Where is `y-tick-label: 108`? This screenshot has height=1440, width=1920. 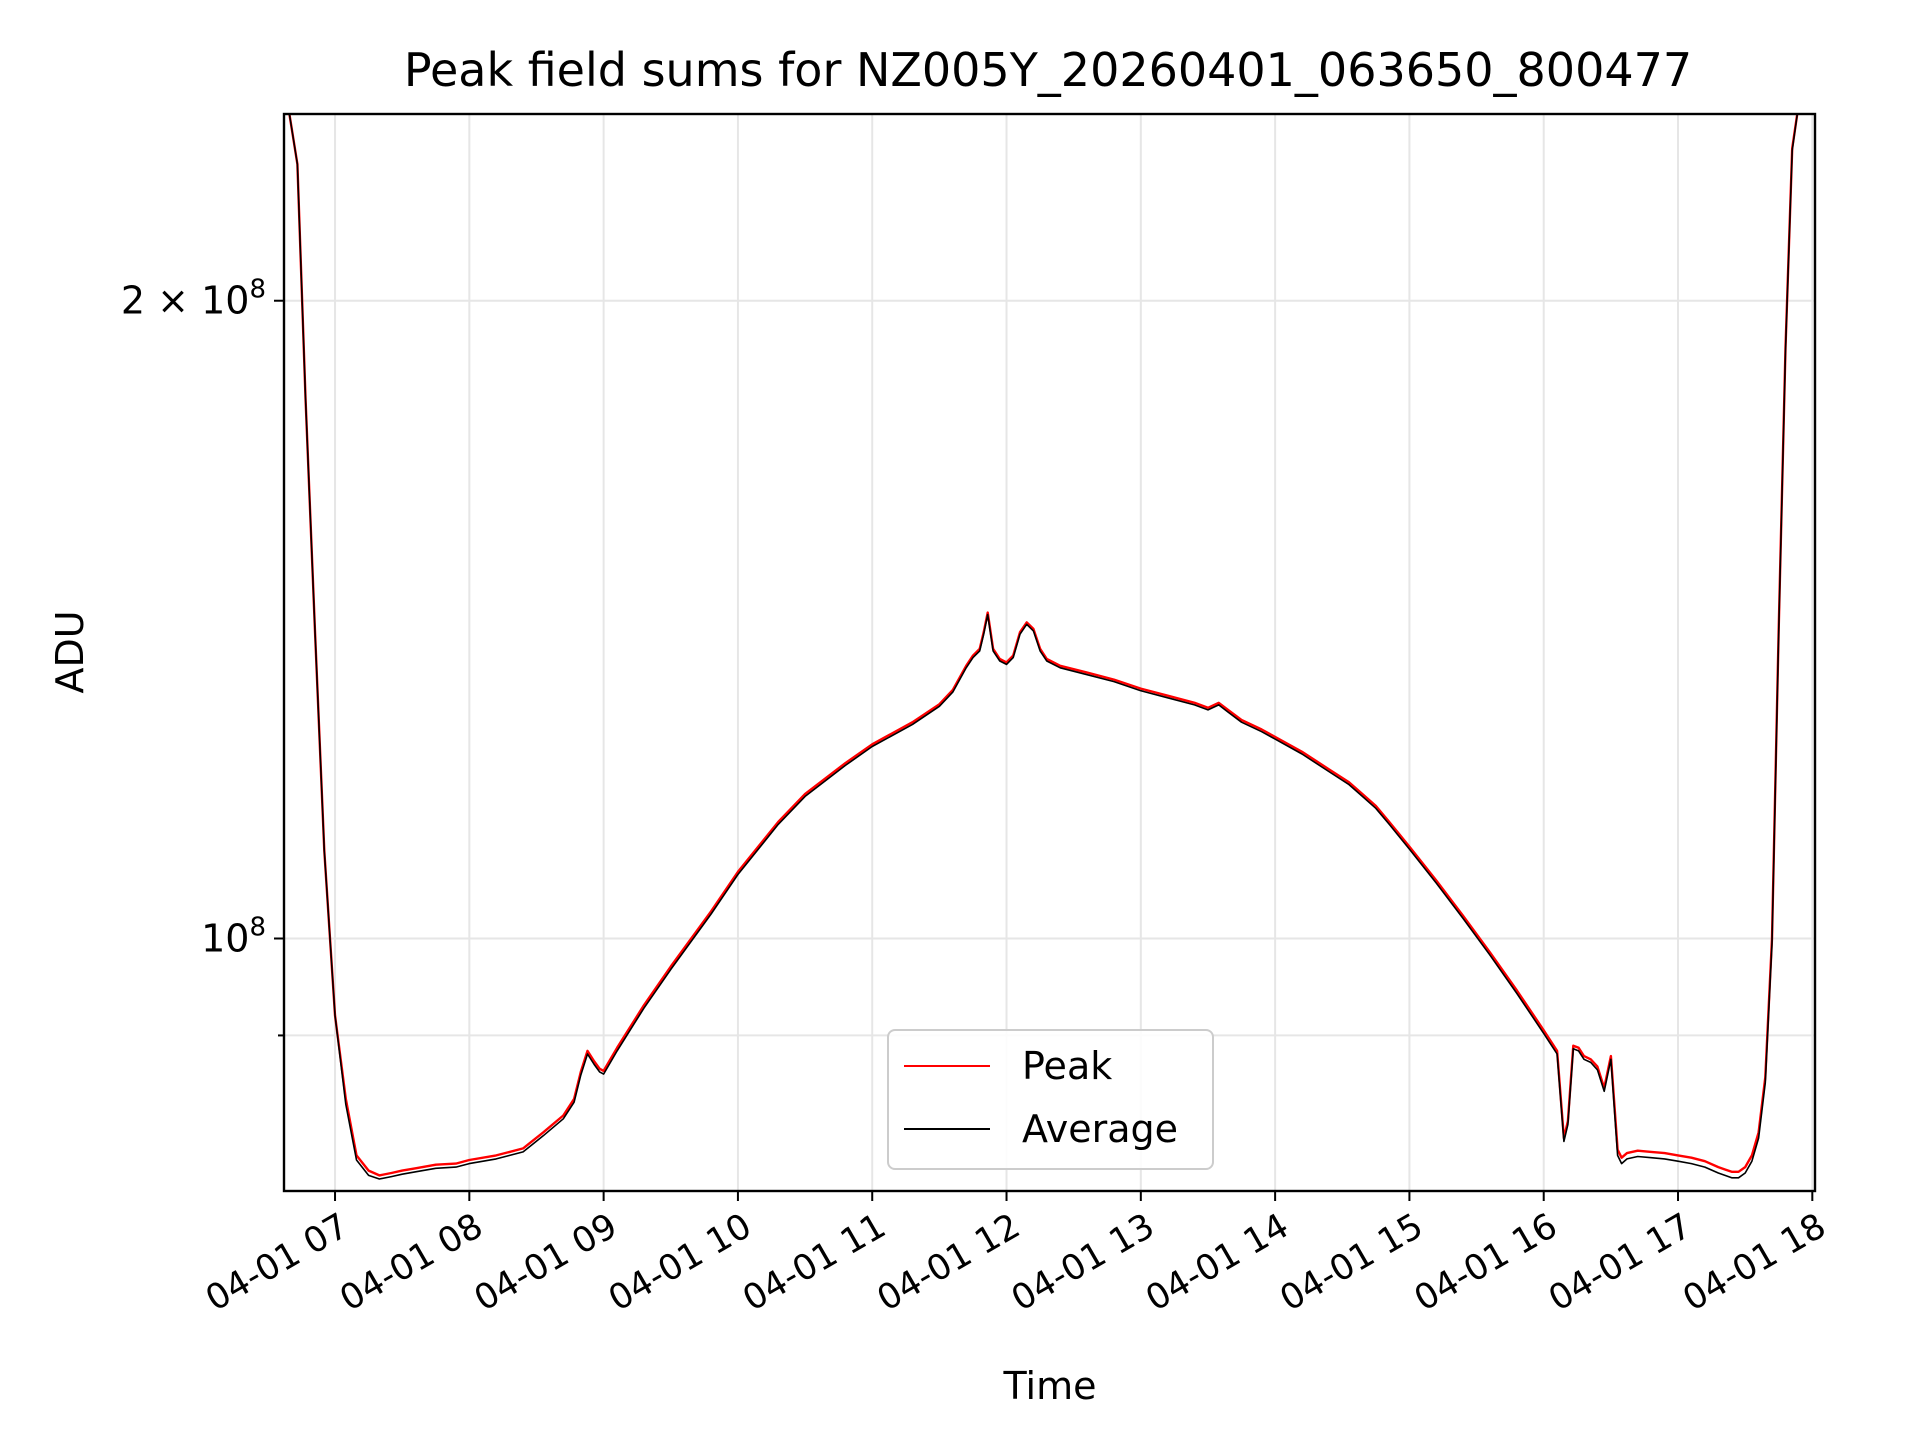 y-tick-label: 108 is located at coordinates (233, 936).